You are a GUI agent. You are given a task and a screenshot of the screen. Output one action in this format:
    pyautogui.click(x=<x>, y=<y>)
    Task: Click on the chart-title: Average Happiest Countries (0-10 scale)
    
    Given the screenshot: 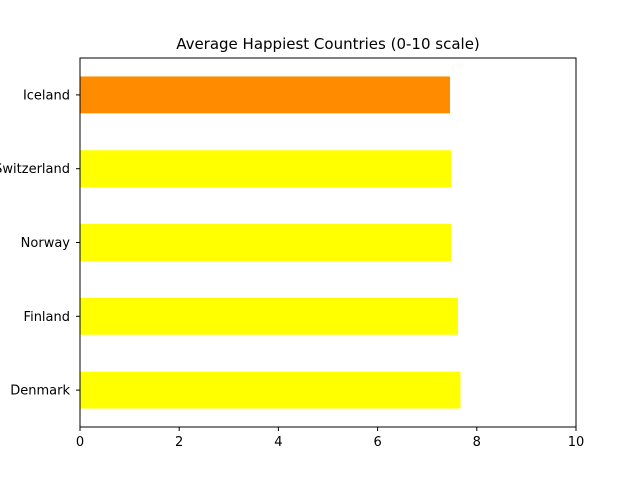 What is the action you would take?
    pyautogui.click(x=328, y=44)
    